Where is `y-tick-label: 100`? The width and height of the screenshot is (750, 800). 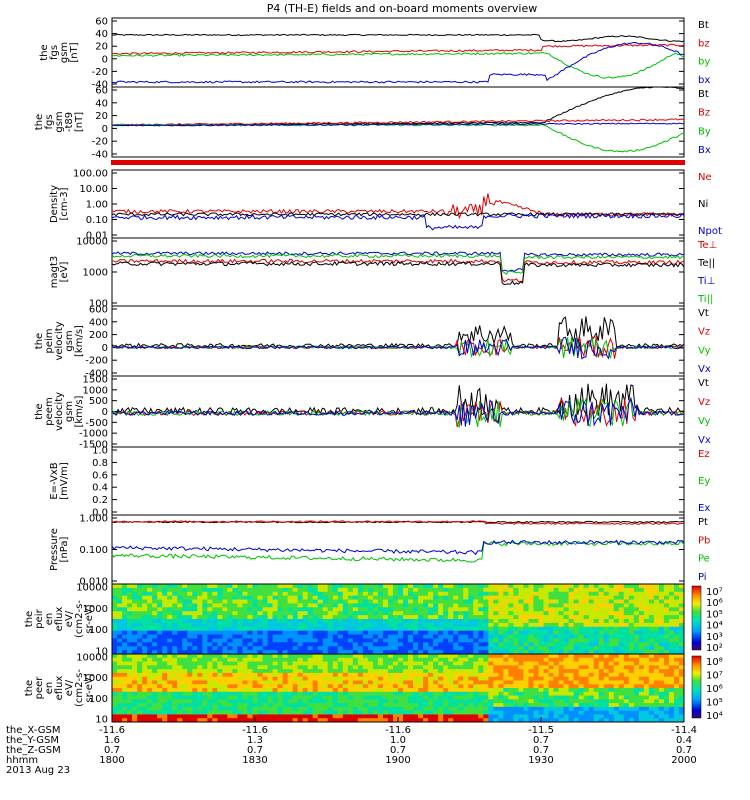
y-tick-label: 100 is located at coordinates (98, 699).